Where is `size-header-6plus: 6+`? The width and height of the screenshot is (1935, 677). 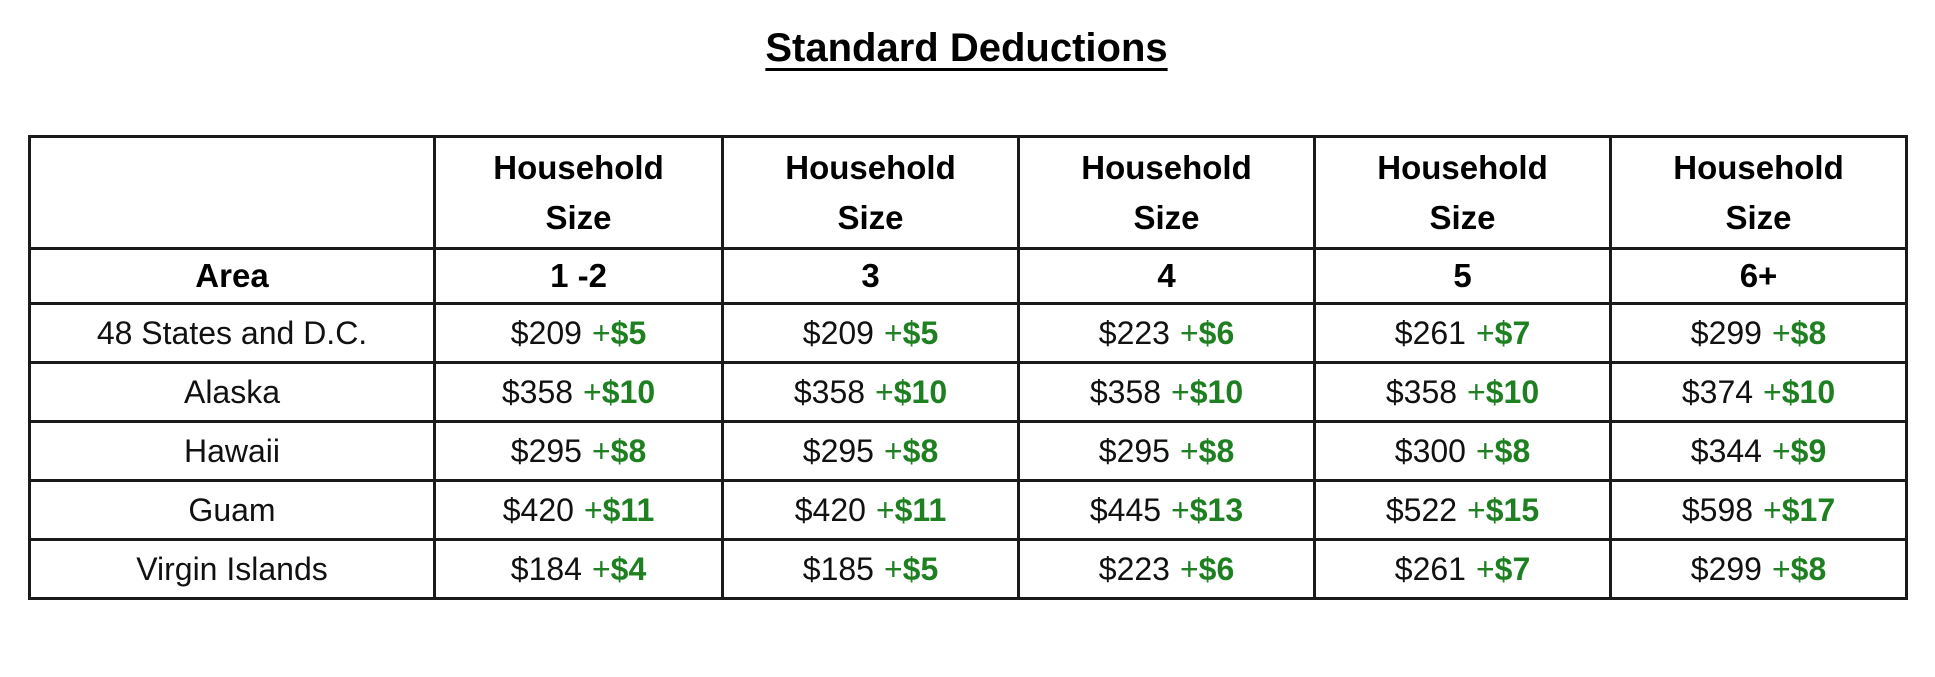 size-header-6plus: 6+ is located at coordinates (1758, 276).